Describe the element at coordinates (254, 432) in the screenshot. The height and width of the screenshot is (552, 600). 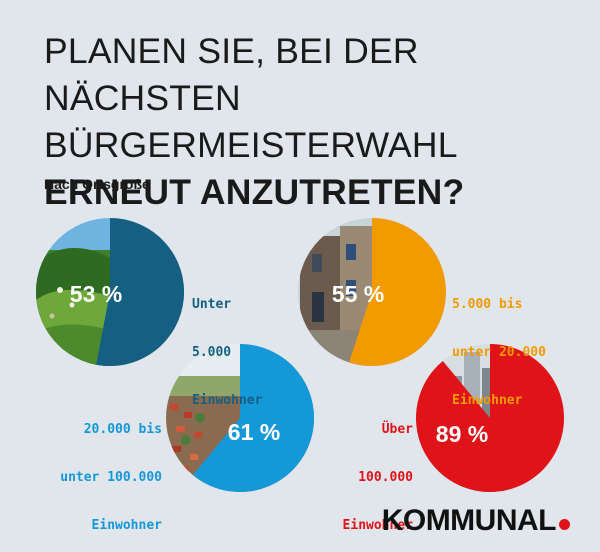
I see `pie-3-value-label: 61 %` at that location.